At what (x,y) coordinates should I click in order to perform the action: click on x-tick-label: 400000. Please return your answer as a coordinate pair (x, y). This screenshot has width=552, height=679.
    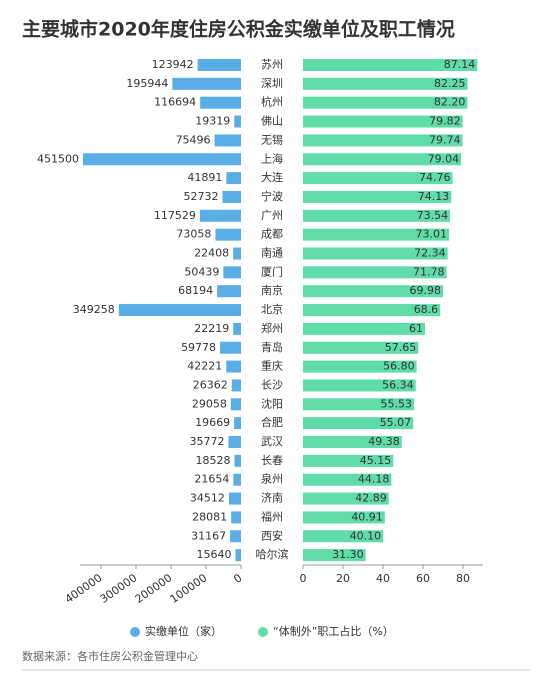
    Looking at the image, I should click on (84, 588).